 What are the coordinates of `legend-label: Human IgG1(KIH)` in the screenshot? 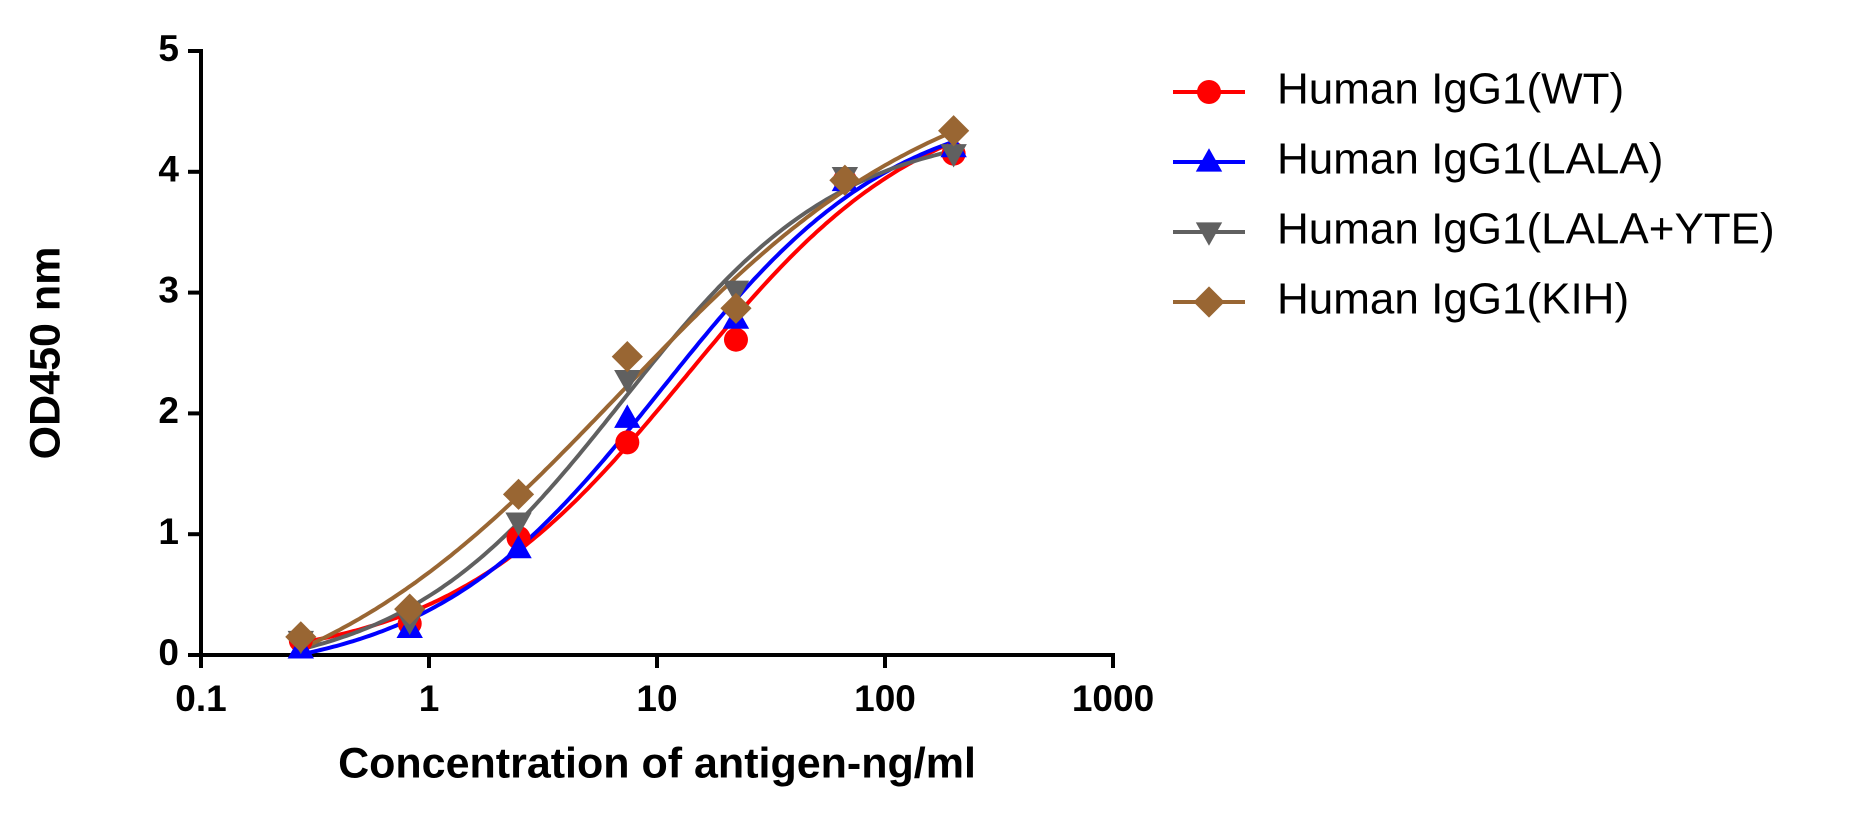 It's located at (1453, 299).